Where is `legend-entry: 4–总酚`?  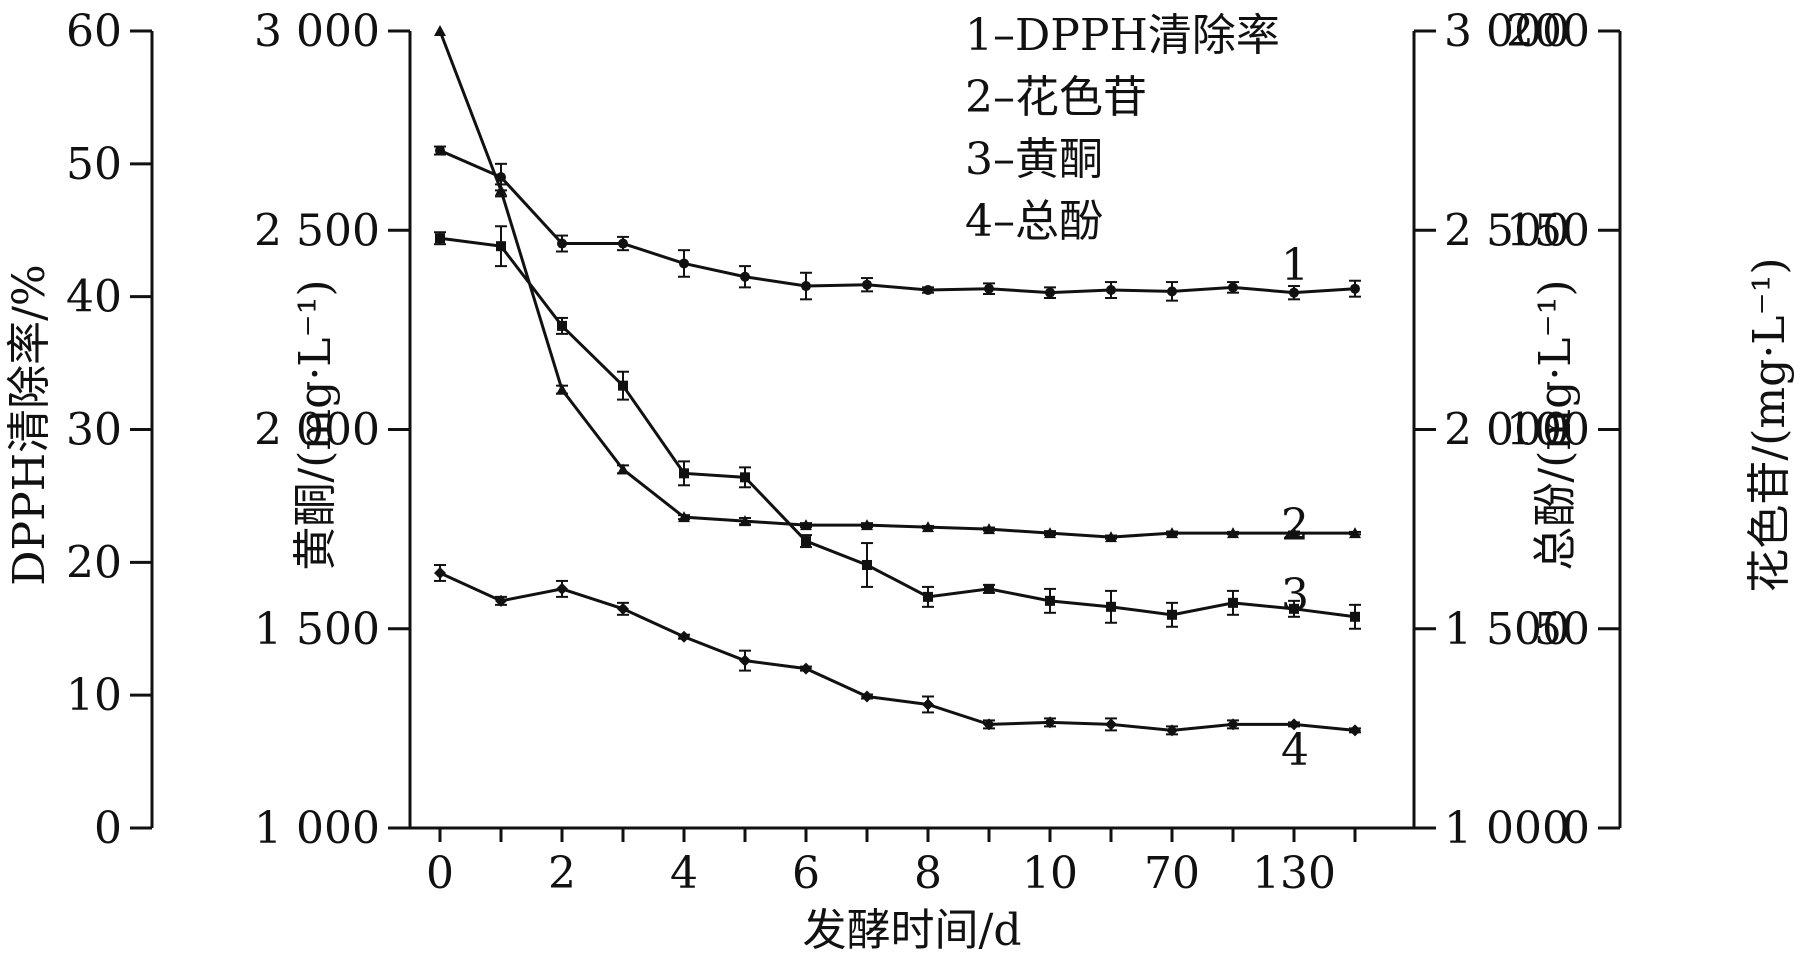
legend-entry: 4–总酚 is located at coordinates (1034, 221).